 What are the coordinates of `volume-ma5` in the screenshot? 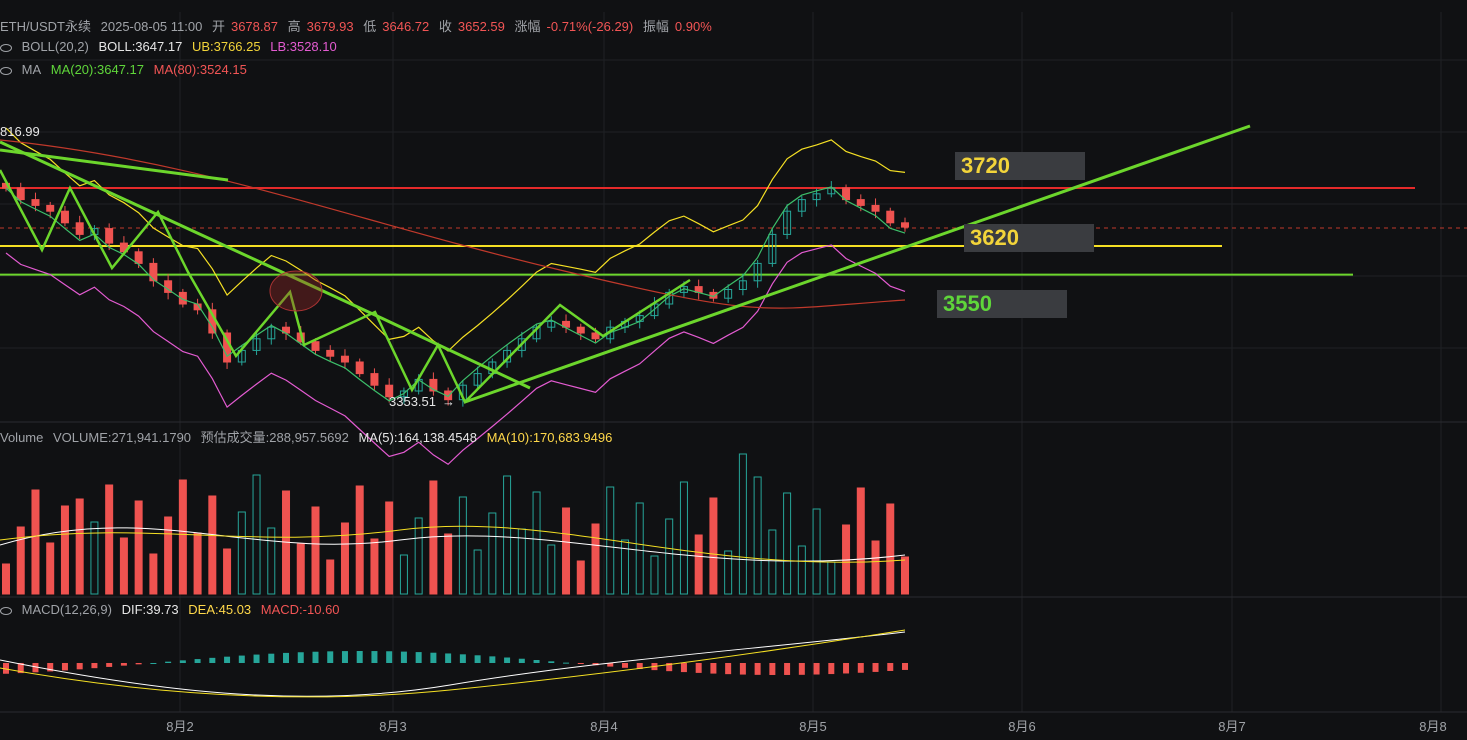 It's located at (453, 544).